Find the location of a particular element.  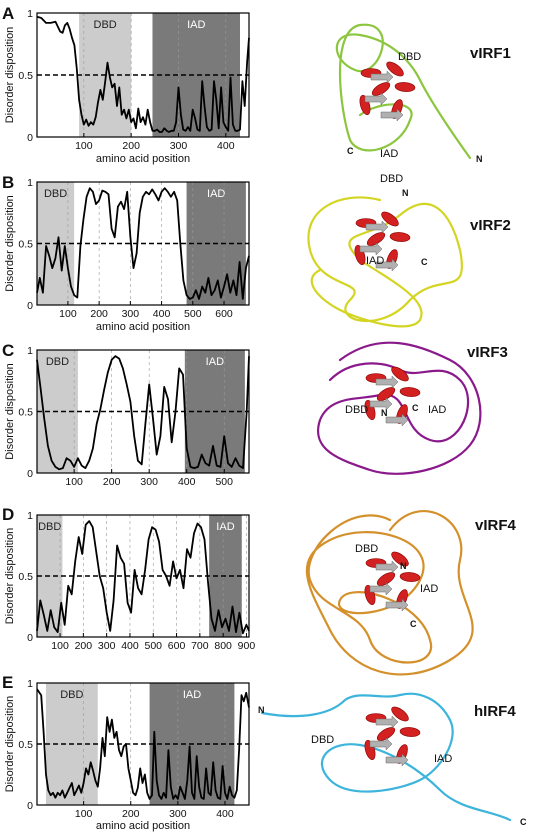

structure-vIRF2: vIRF2 DBD IAD N C is located at coordinates (409, 250).